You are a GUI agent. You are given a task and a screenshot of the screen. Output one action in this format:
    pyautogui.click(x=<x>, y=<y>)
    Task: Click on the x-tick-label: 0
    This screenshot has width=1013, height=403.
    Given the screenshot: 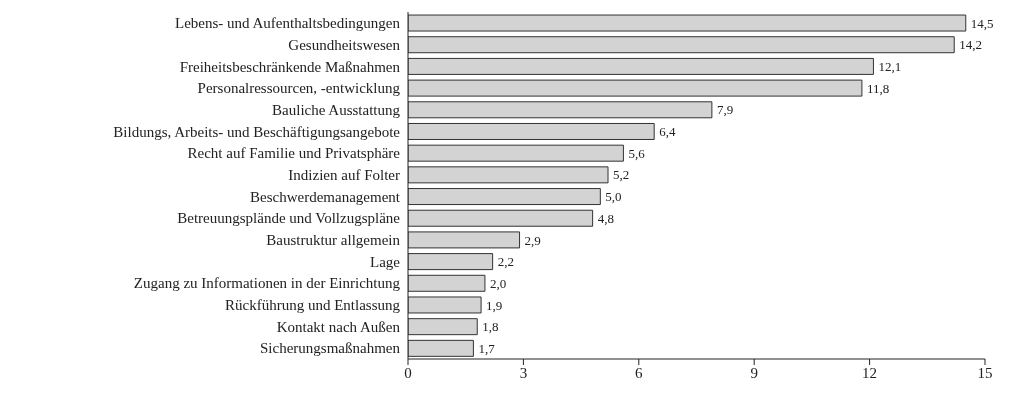 What is the action you would take?
    pyautogui.click(x=408, y=372)
    